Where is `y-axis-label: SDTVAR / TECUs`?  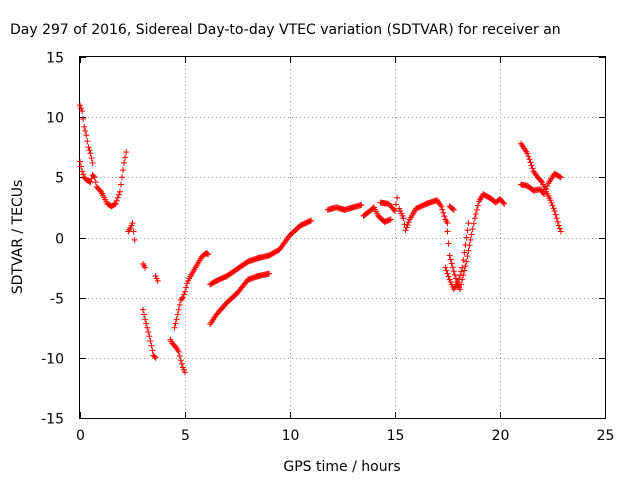
y-axis-label: SDTVAR / TECUs is located at coordinates (18, 237).